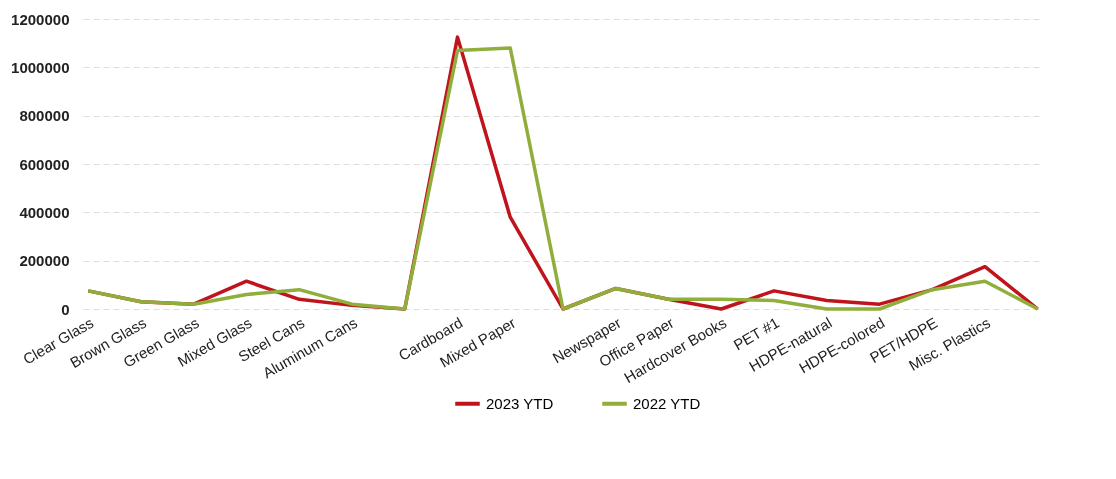  What do you see at coordinates (65, 309) in the screenshot?
I see `y-tick-label: 0` at bounding box center [65, 309].